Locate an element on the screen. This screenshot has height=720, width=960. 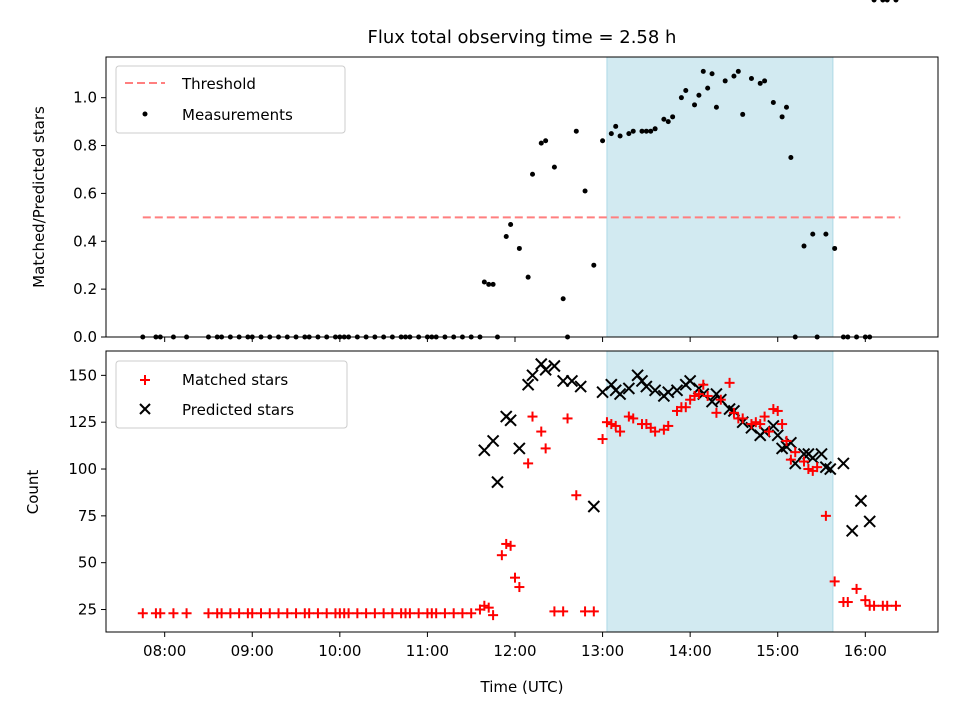
x-tick-label: 10:00 is located at coordinates (339, 651).